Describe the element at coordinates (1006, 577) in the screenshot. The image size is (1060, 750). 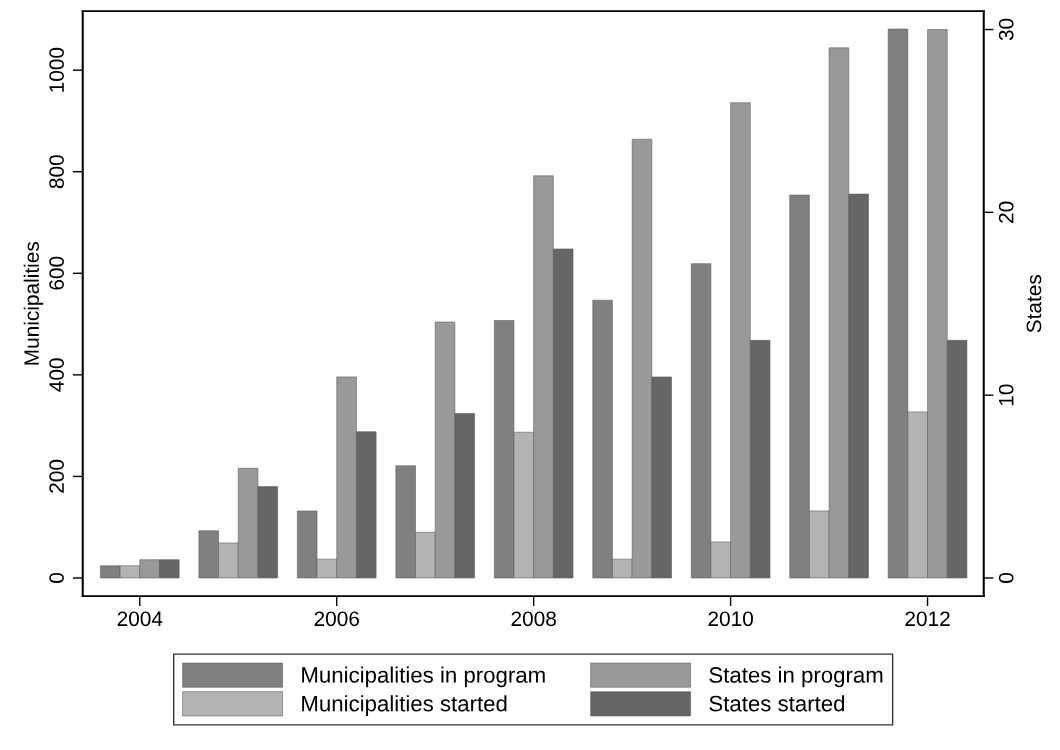
I see `y2-tick-label: 0` at that location.